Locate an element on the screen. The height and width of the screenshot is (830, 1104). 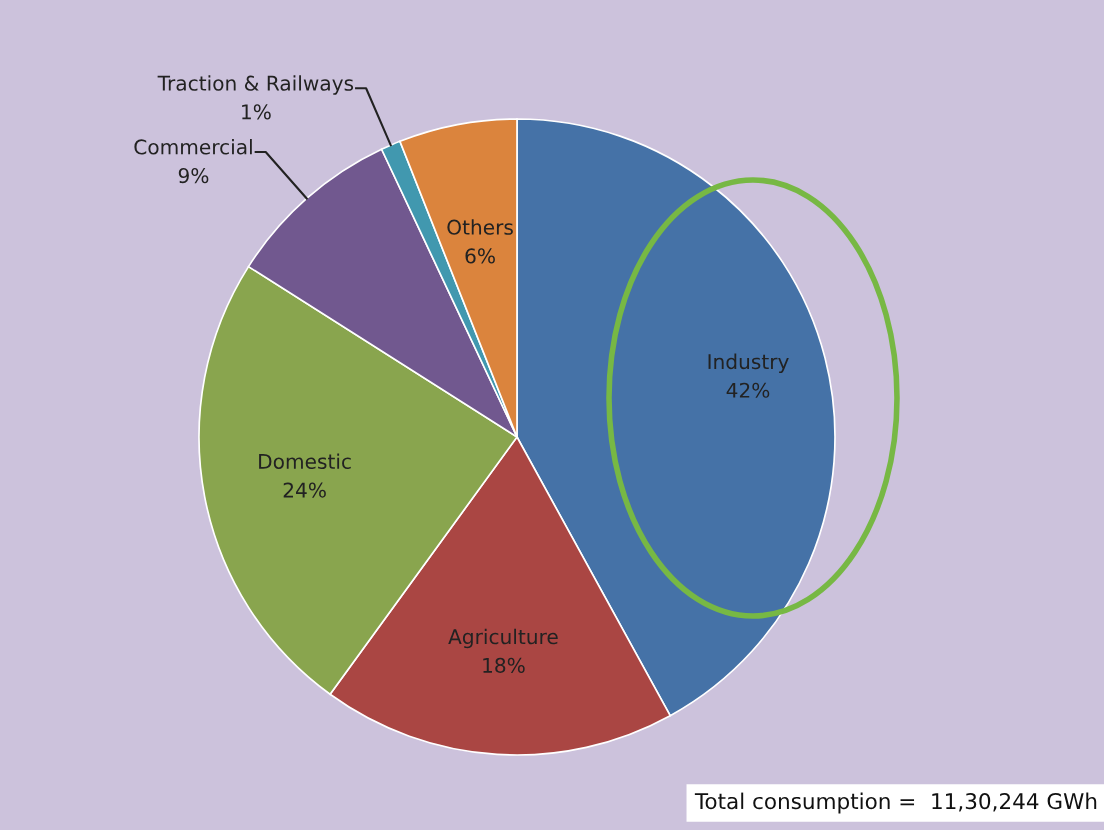
slice-label: Others is located at coordinates (480, 227).